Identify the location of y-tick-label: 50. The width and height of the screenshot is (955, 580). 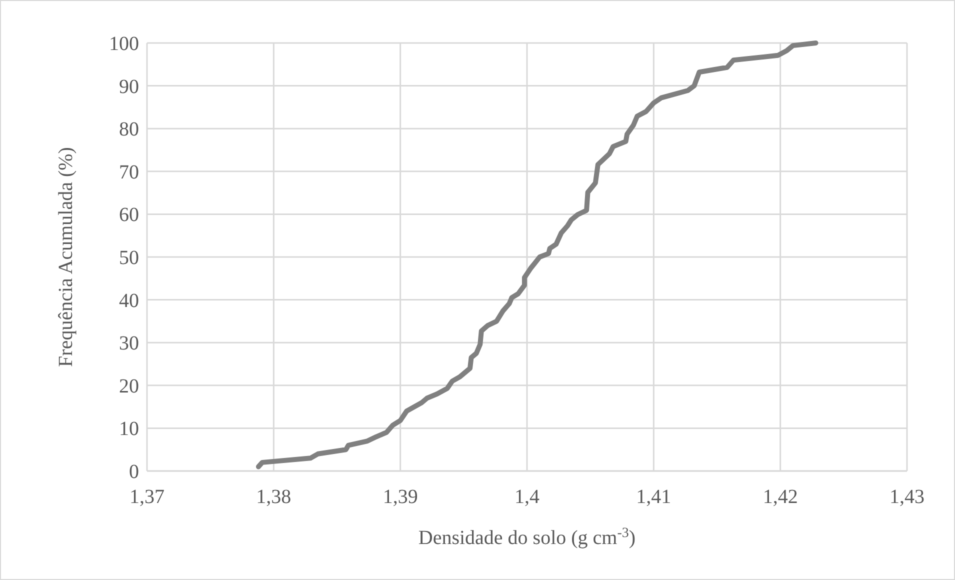
(129, 258).